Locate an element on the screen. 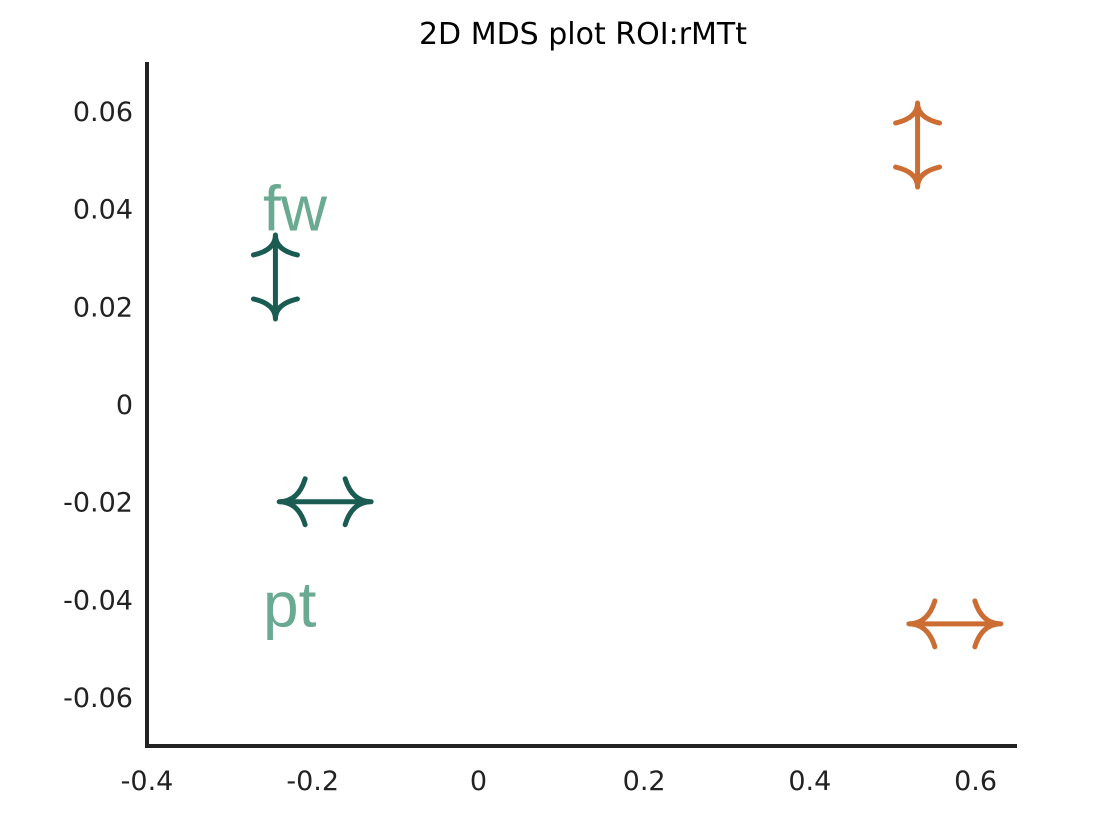 The height and width of the screenshot is (840, 1120). text-annotations: fw pt is located at coordinates (295, 407).